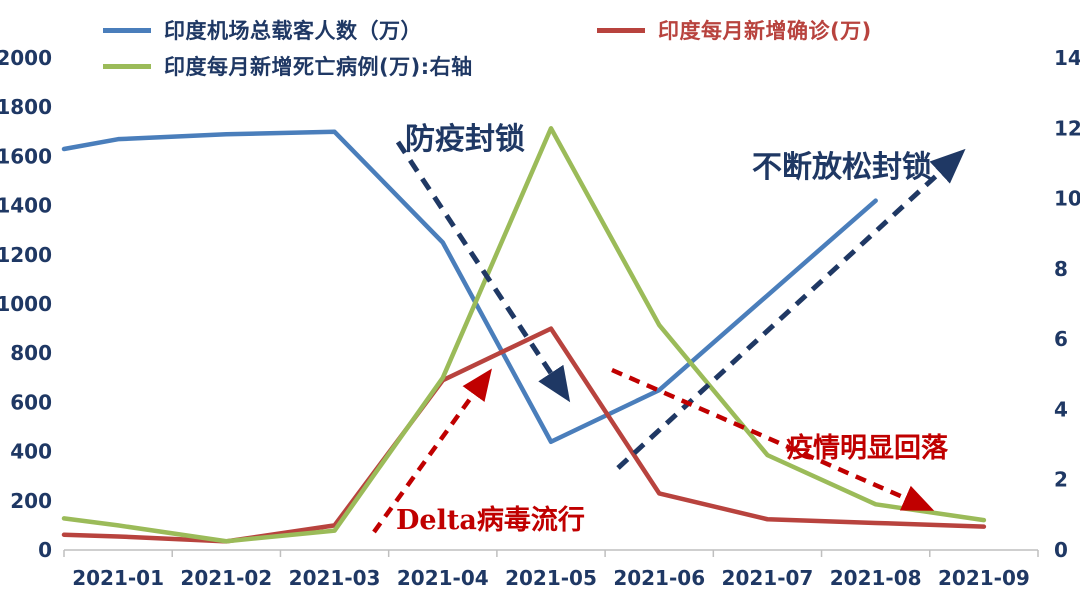 This screenshot has width=1080, height=606. What do you see at coordinates (226, 578) in the screenshot?
I see `x-tick-label: 2021-02` at bounding box center [226, 578].